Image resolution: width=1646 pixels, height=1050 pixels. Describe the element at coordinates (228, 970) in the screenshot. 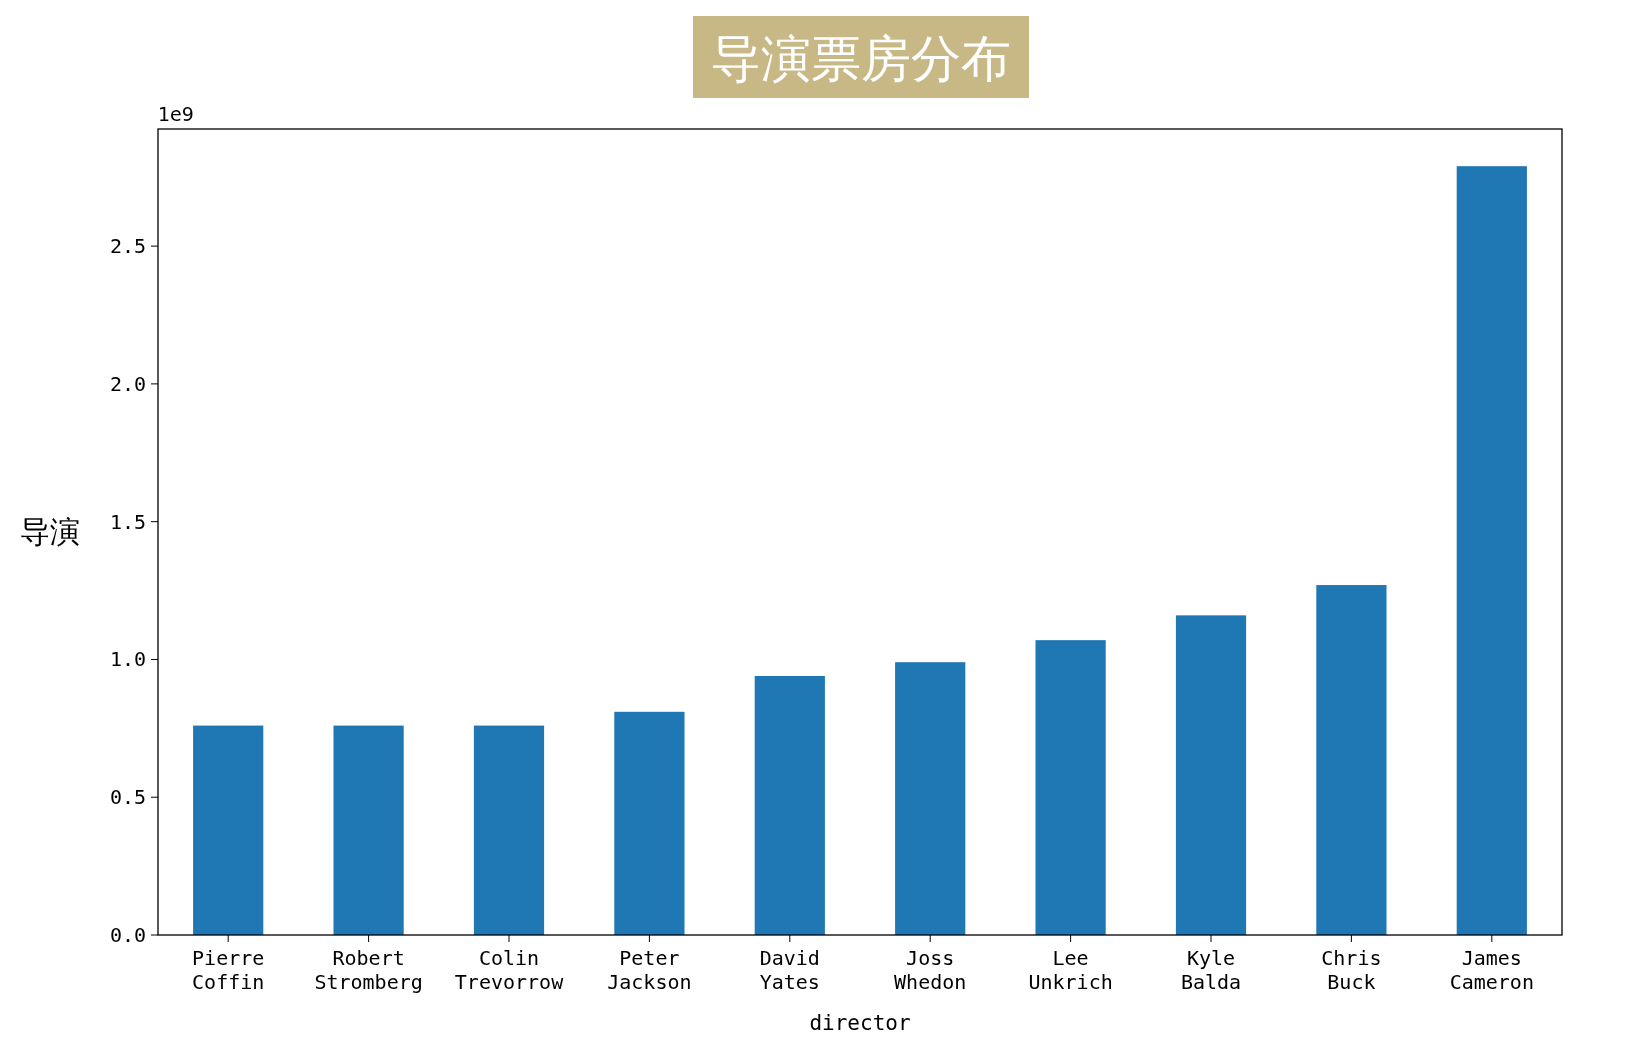

I see `x-tick-label: Pierre Coffin` at that location.